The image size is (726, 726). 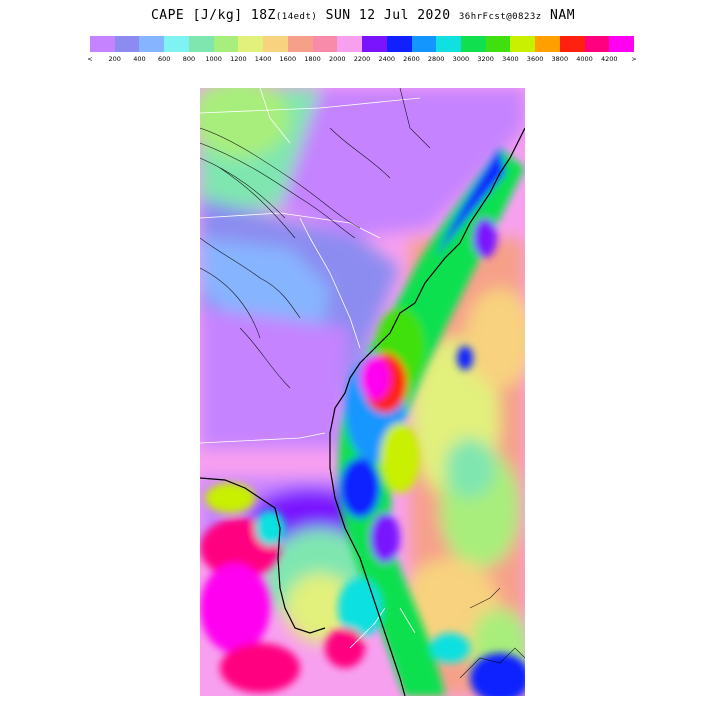 What do you see at coordinates (238, 59) in the screenshot?
I see `colorbar-tick-label: 1200` at bounding box center [238, 59].